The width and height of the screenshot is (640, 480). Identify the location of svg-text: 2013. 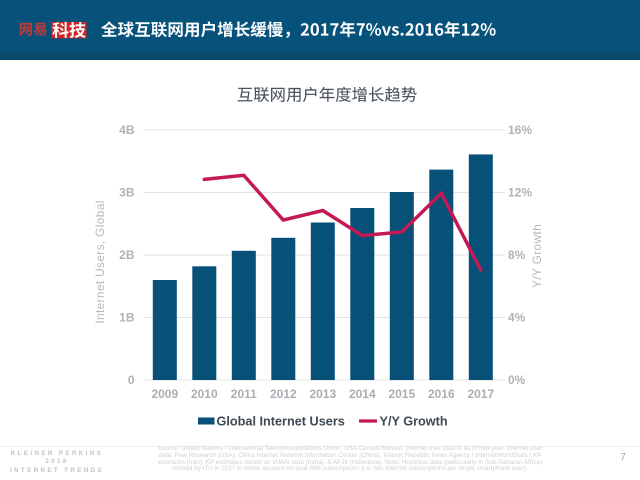
(322, 394).